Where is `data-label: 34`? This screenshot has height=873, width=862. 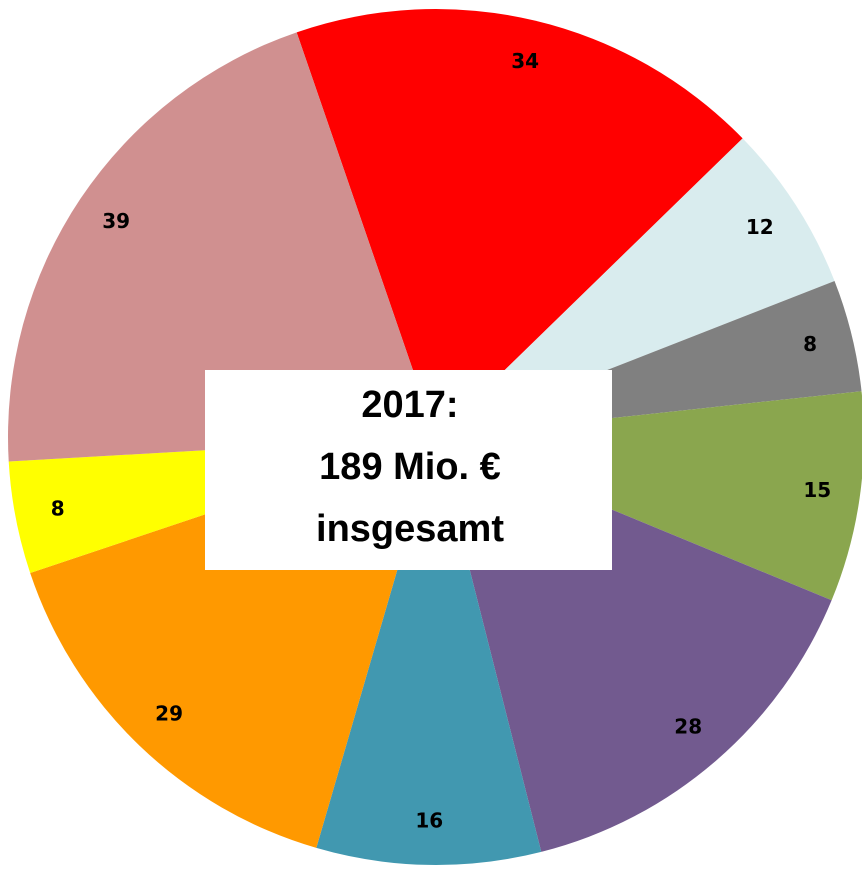
data-label: 34 is located at coordinates (525, 61).